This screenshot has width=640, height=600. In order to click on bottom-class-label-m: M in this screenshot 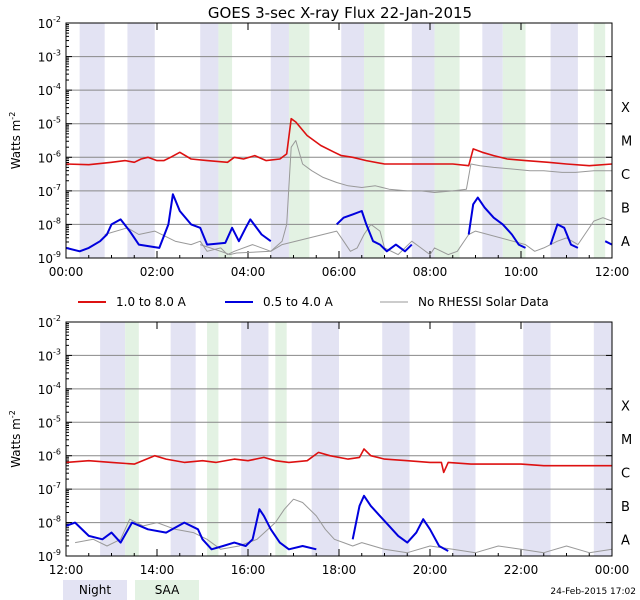, I will do `click(626, 440)`.